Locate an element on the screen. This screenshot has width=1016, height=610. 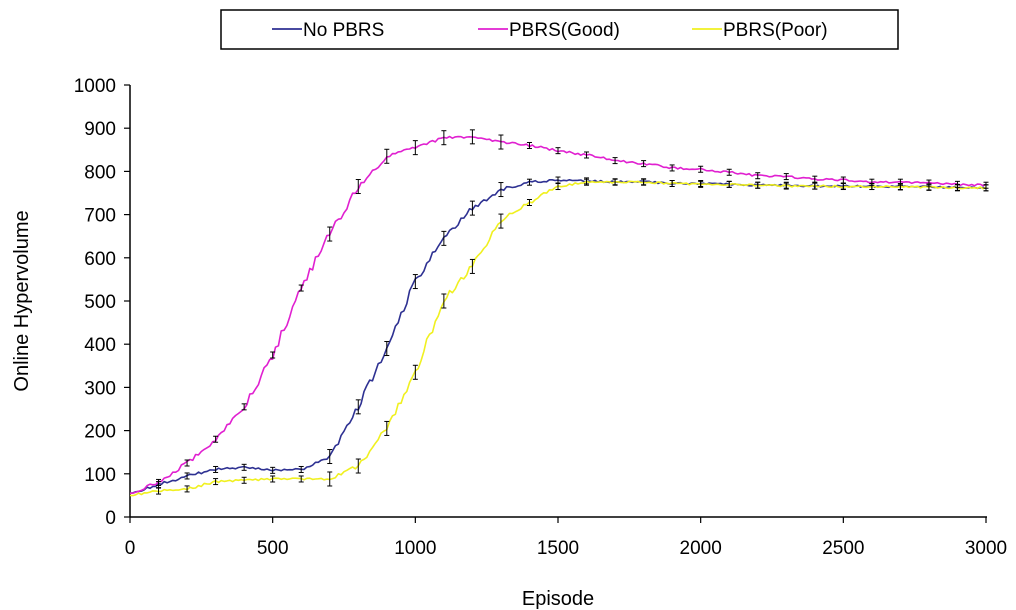
y-tick-label: 700 is located at coordinates (100, 216).